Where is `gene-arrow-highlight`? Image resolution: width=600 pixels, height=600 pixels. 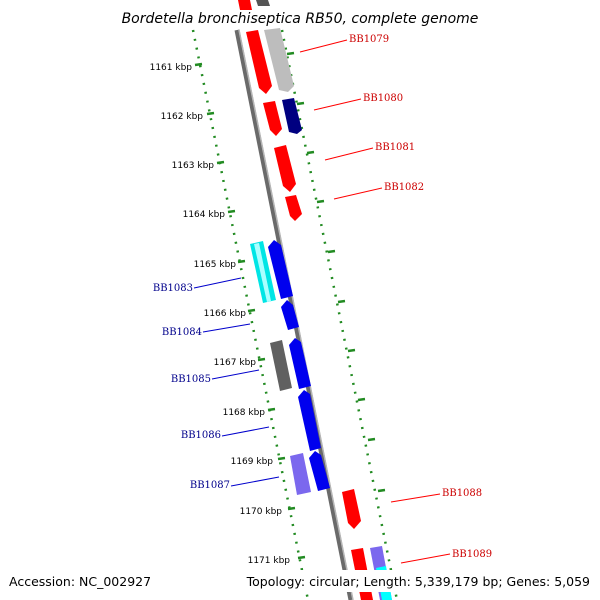
gene-arrow-highlight is located at coordinates (262, 272).